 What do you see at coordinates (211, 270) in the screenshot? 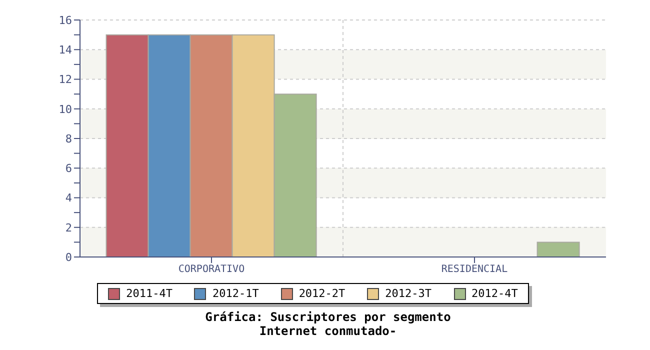
I see `x-tick-label: CORPORATIVO` at bounding box center [211, 270].